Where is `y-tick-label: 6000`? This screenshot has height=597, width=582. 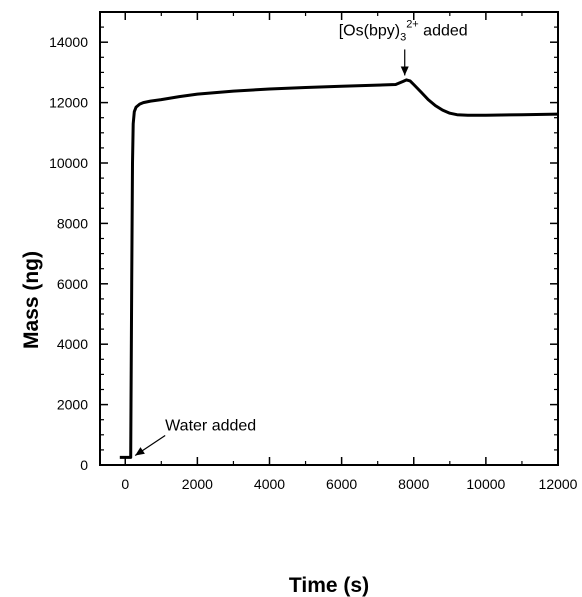
y-tick-label: 6000 is located at coordinates (72, 284).